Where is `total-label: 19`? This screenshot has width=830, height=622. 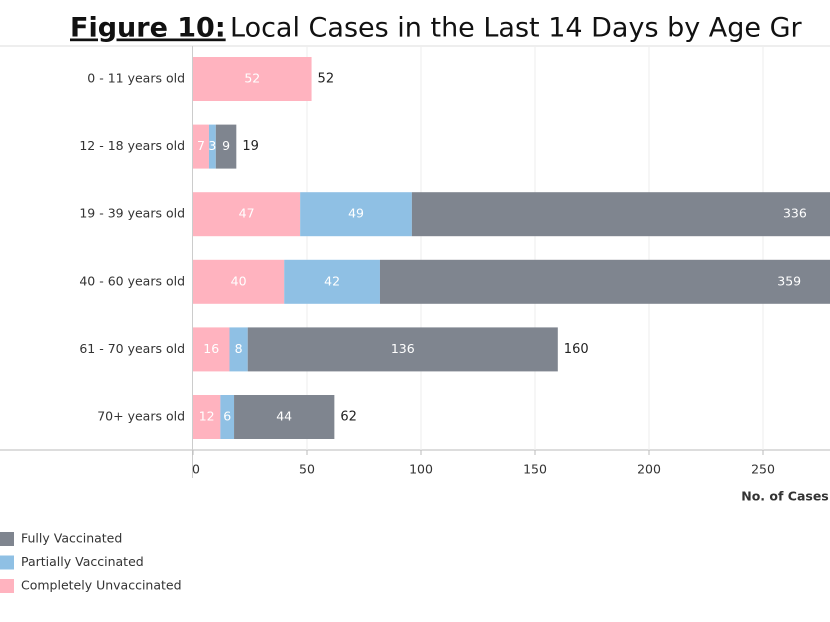
total-label: 19 is located at coordinates (250, 146).